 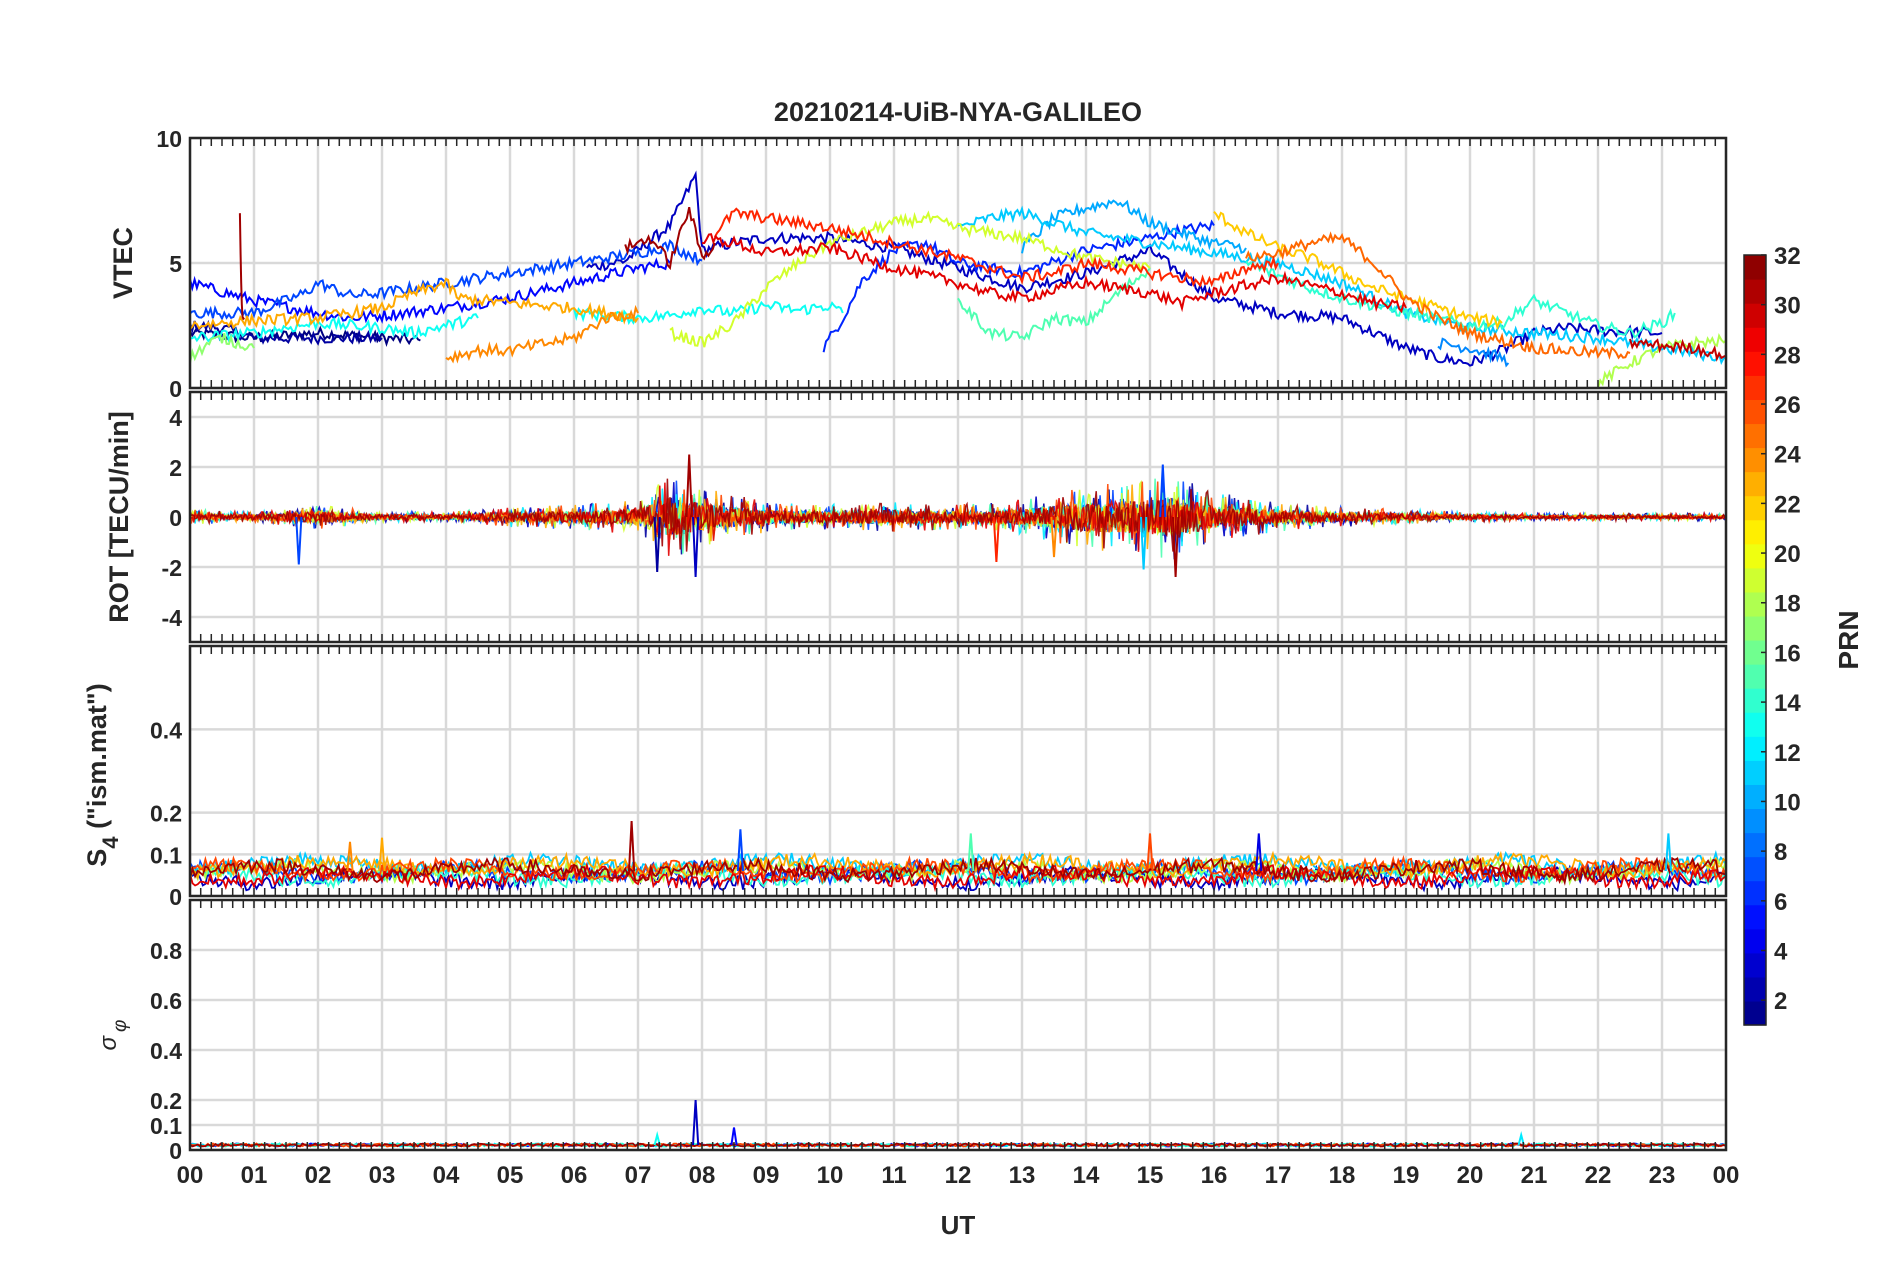 I want to click on x-tick-label: 12, so click(x=958, y=1175).